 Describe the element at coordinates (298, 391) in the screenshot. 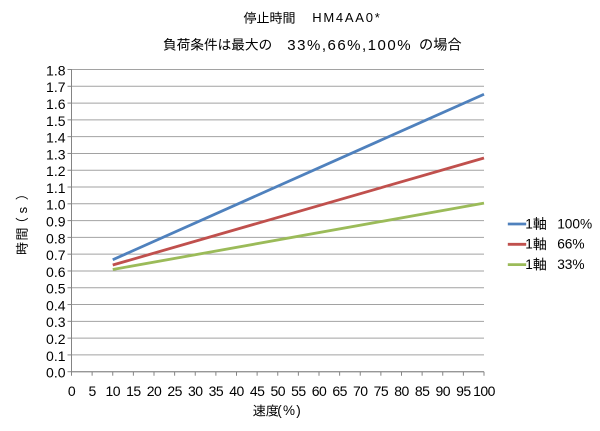

I see `svg-text: 55` at that location.